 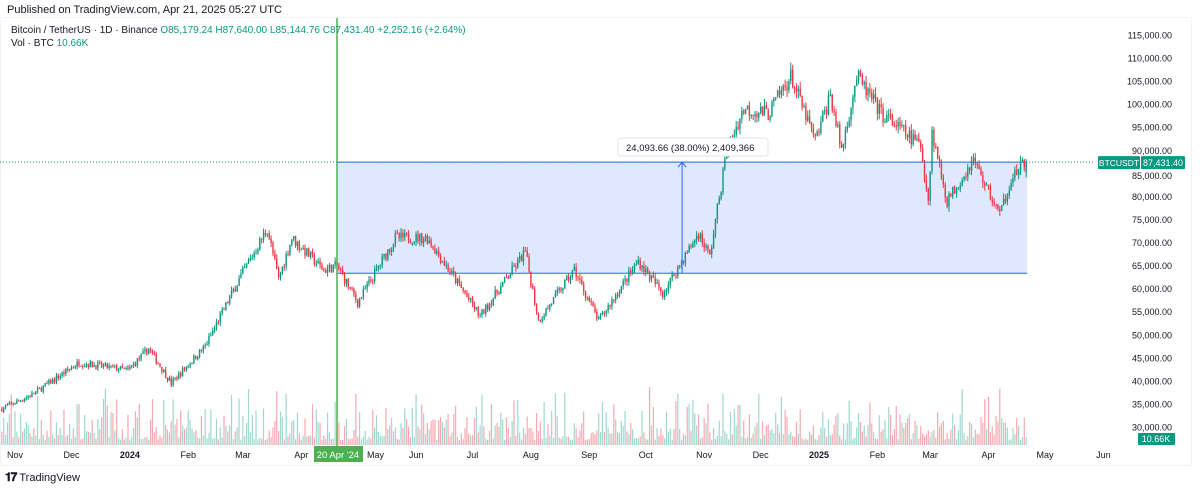 What do you see at coordinates (1103, 455) in the screenshot?
I see `time-tick-label: Jun` at bounding box center [1103, 455].